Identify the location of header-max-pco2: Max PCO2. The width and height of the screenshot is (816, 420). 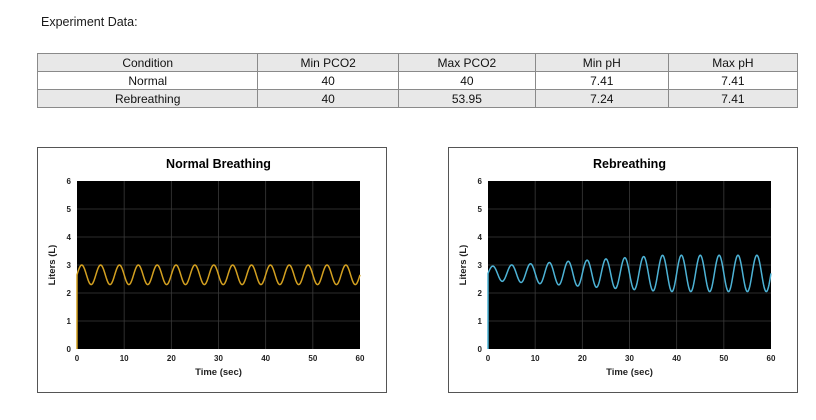
(466, 62).